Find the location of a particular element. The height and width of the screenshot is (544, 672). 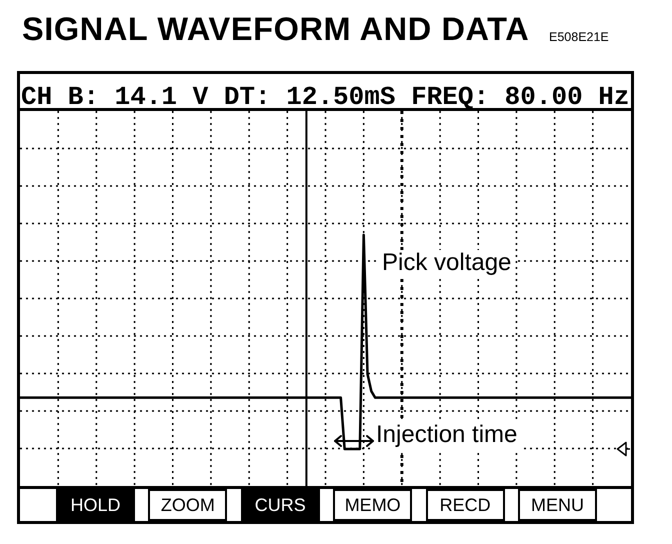

button: MENU is located at coordinates (557, 505).